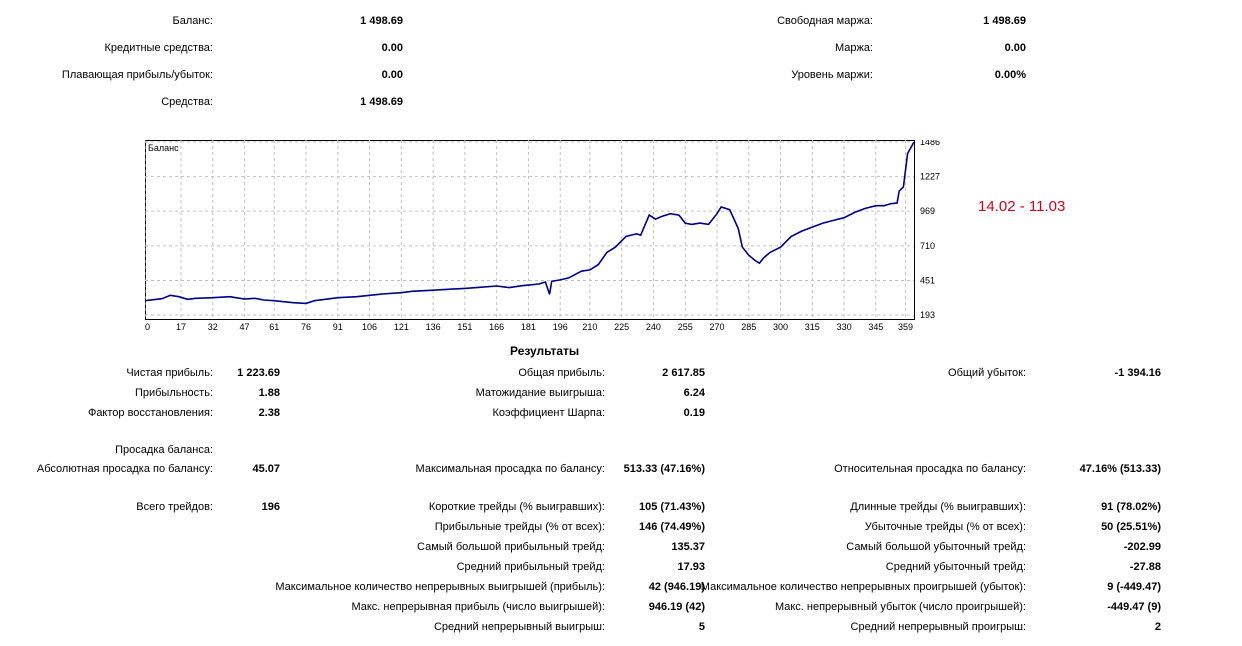  I want to click on balance-label: Баланс:, so click(192, 21).